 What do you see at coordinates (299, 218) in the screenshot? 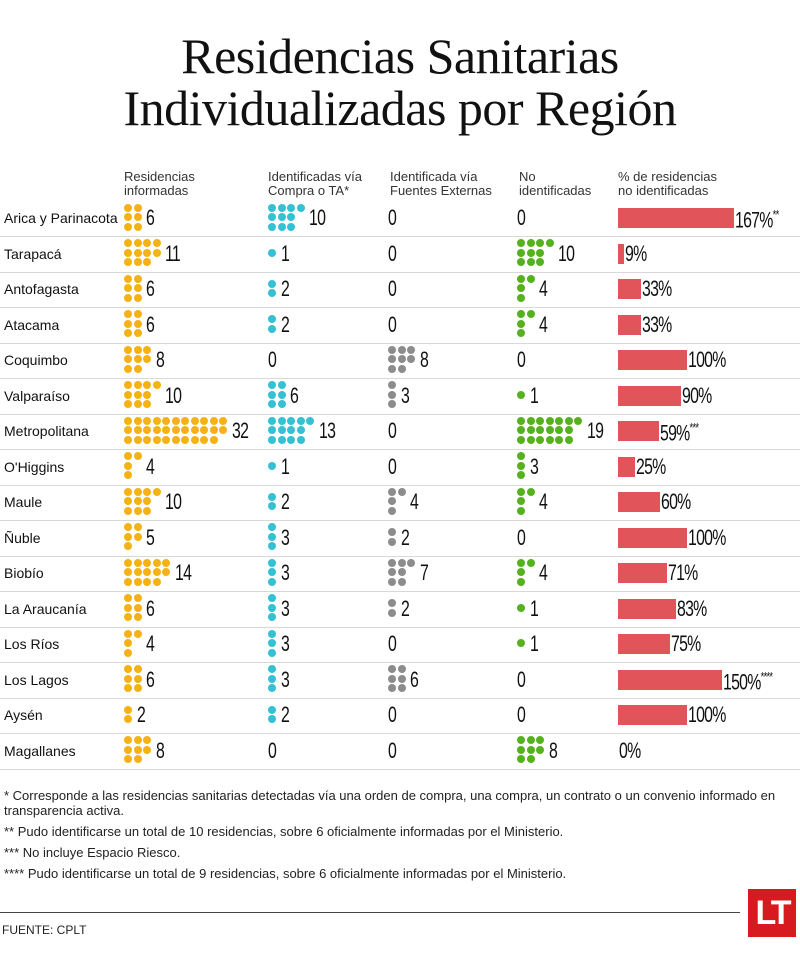
I see `cell-compra-ta: 10` at bounding box center [299, 218].